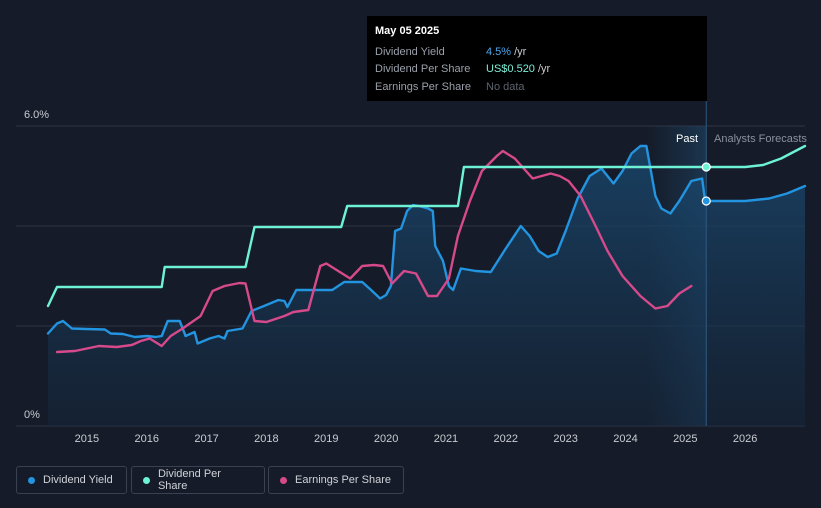 Image resolution: width=821 pixels, height=508 pixels. Describe the element at coordinates (423, 86) in the screenshot. I see `tooltip-label: Earnings Per Share` at that location.